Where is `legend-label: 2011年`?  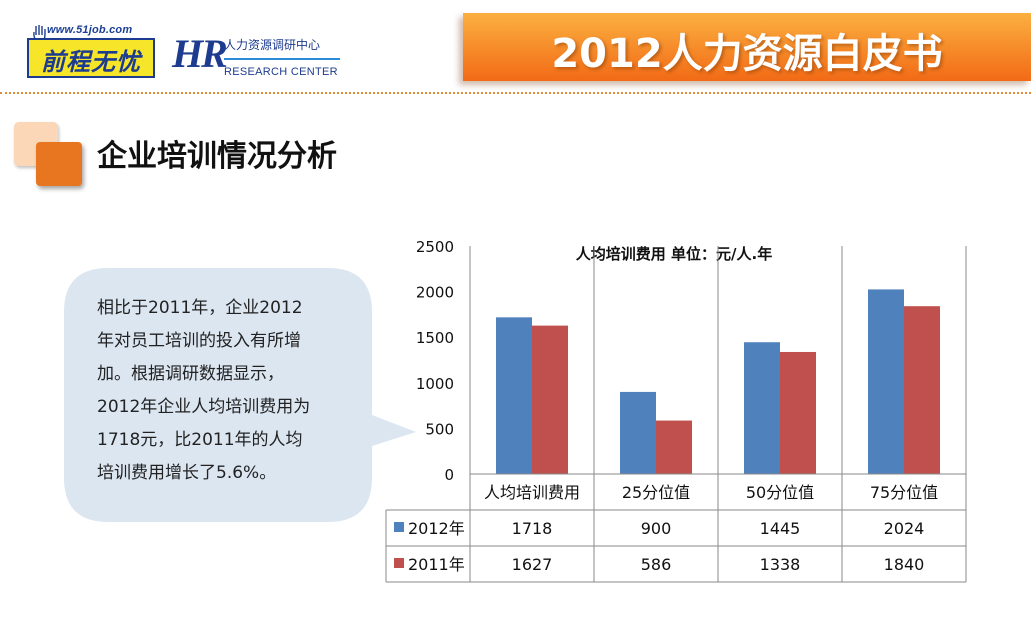
legend-label: 2011年 is located at coordinates (436, 564).